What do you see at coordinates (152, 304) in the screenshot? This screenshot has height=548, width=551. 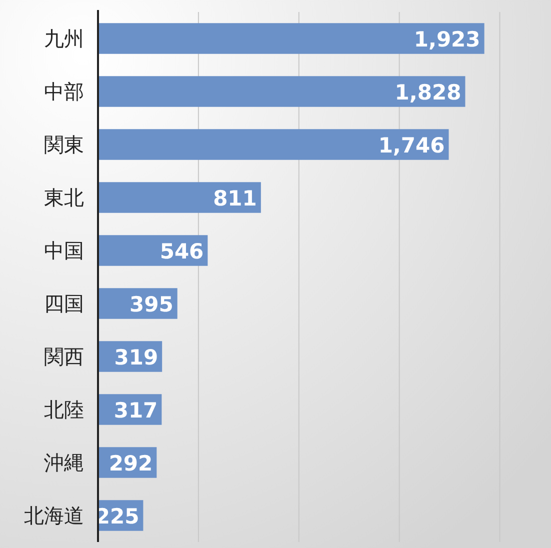 I see `data-label: 395` at bounding box center [152, 304].